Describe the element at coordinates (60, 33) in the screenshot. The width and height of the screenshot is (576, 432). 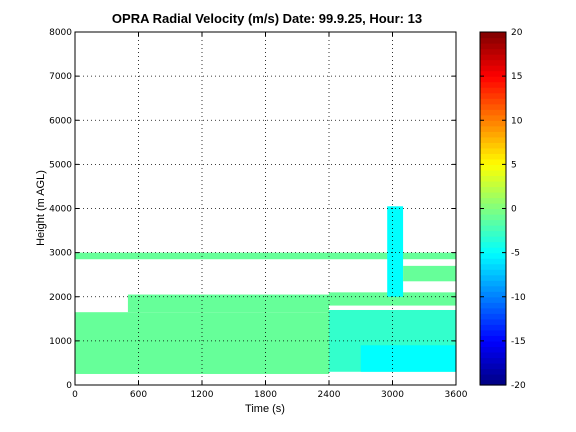
I see `y-tick-label: 8000` at that location.